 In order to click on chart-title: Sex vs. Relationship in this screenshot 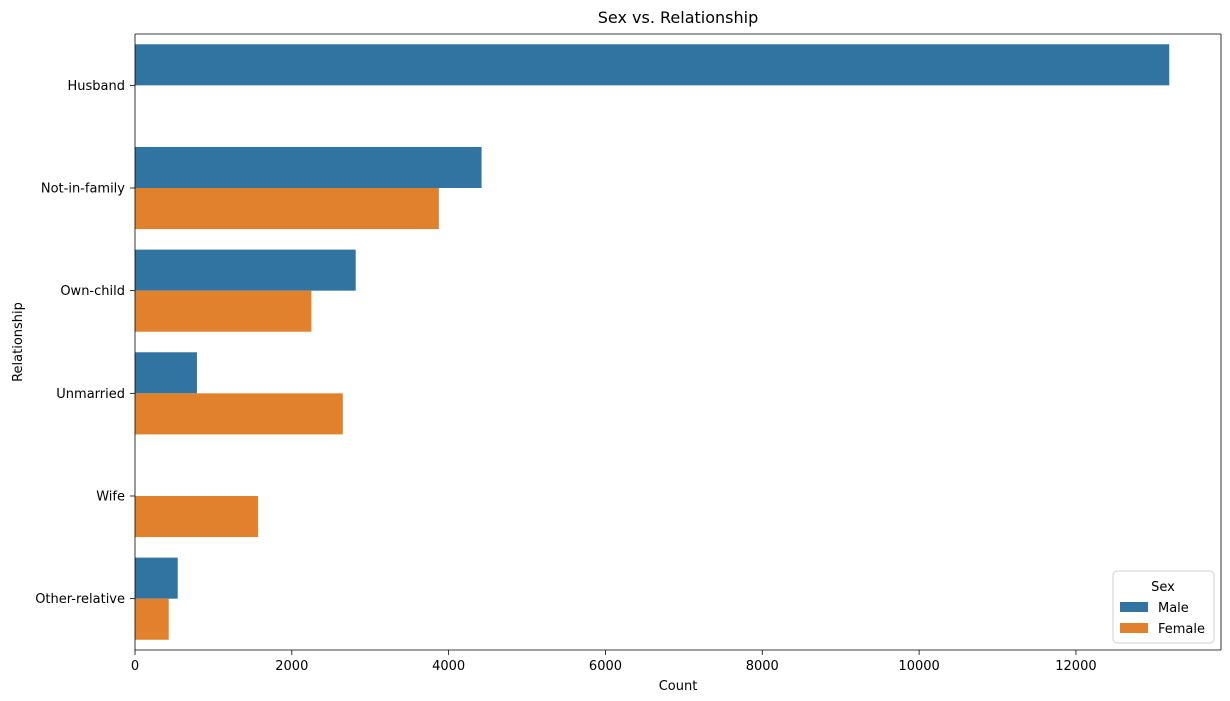, I will do `click(678, 17)`.